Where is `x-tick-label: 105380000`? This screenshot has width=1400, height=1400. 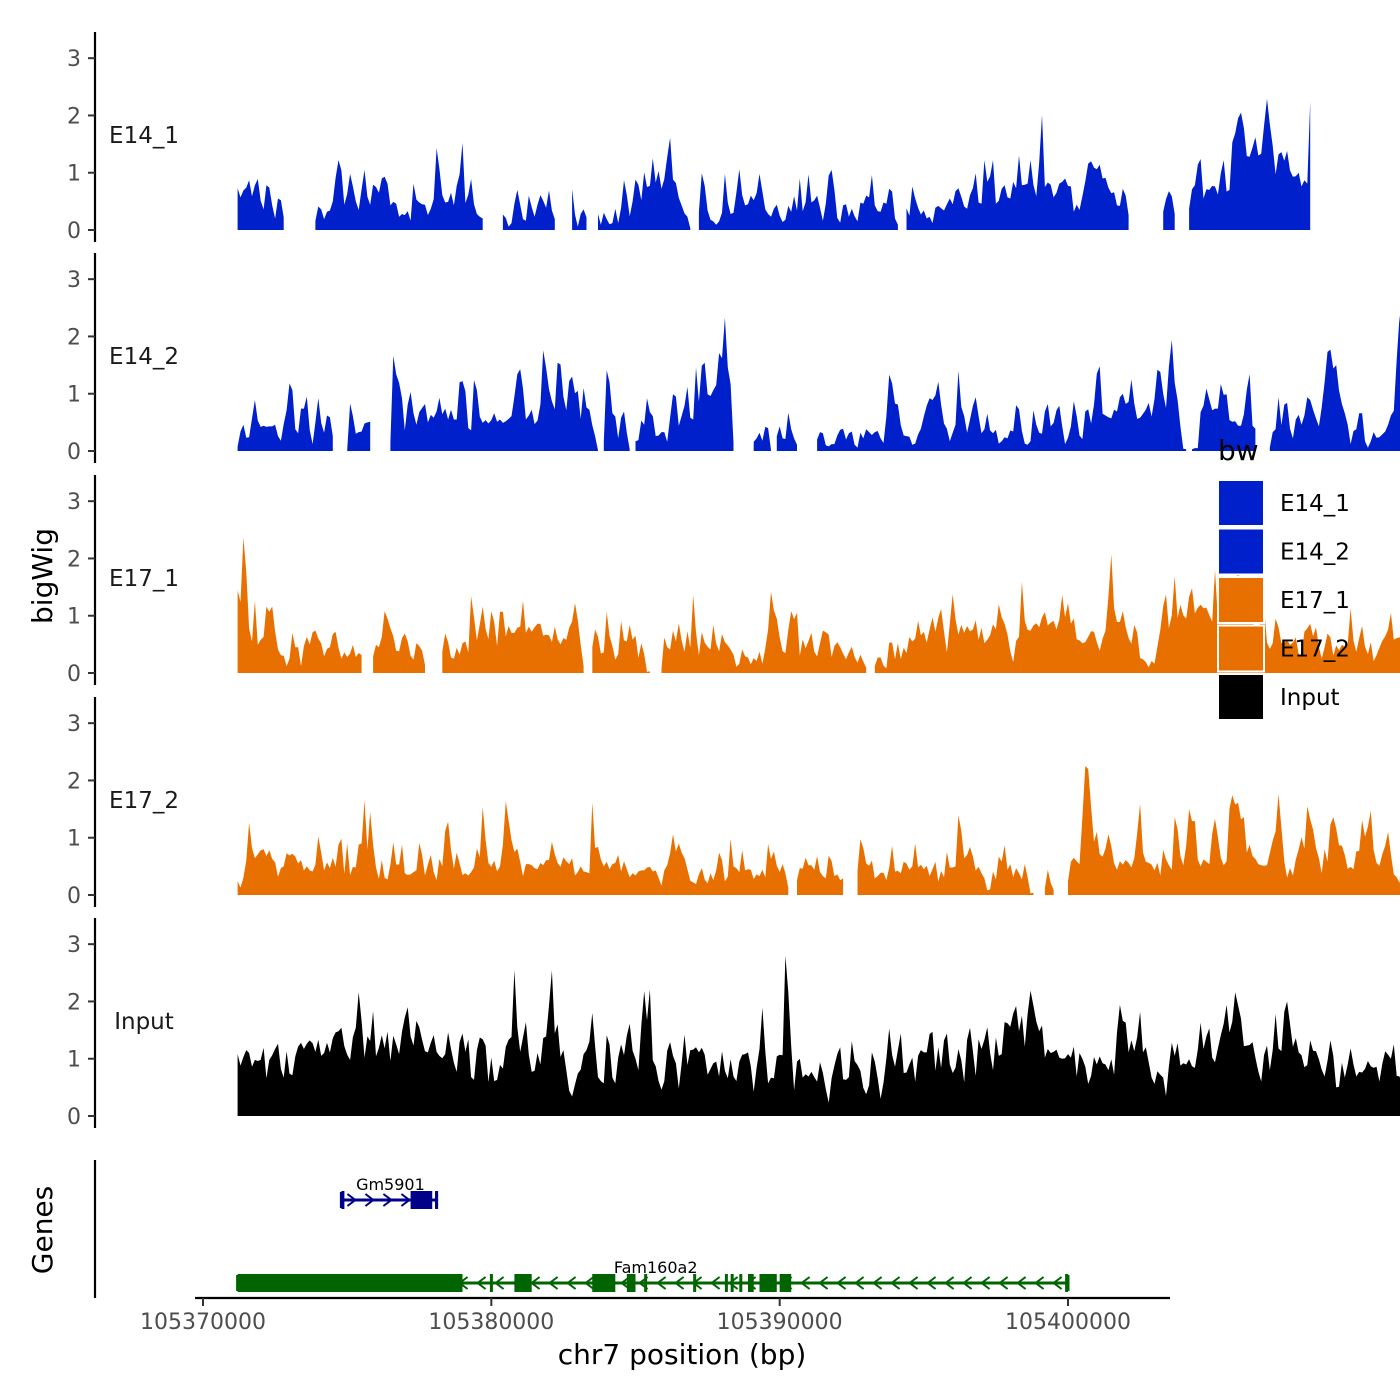
x-tick-label: 105380000 is located at coordinates (491, 1322).